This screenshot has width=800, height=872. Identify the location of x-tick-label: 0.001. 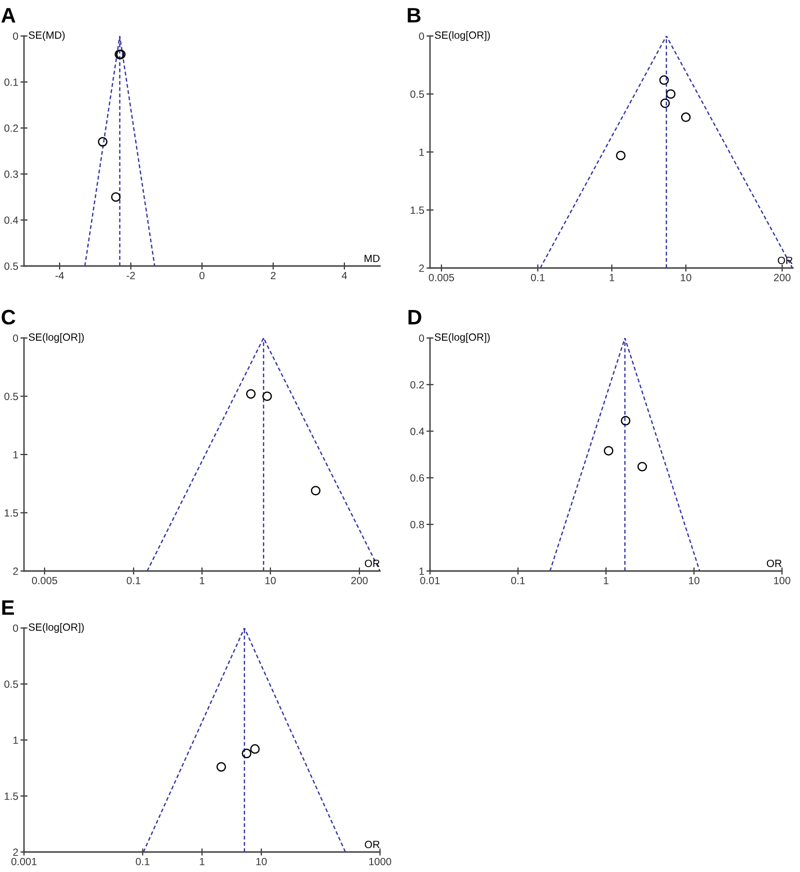
(24, 862).